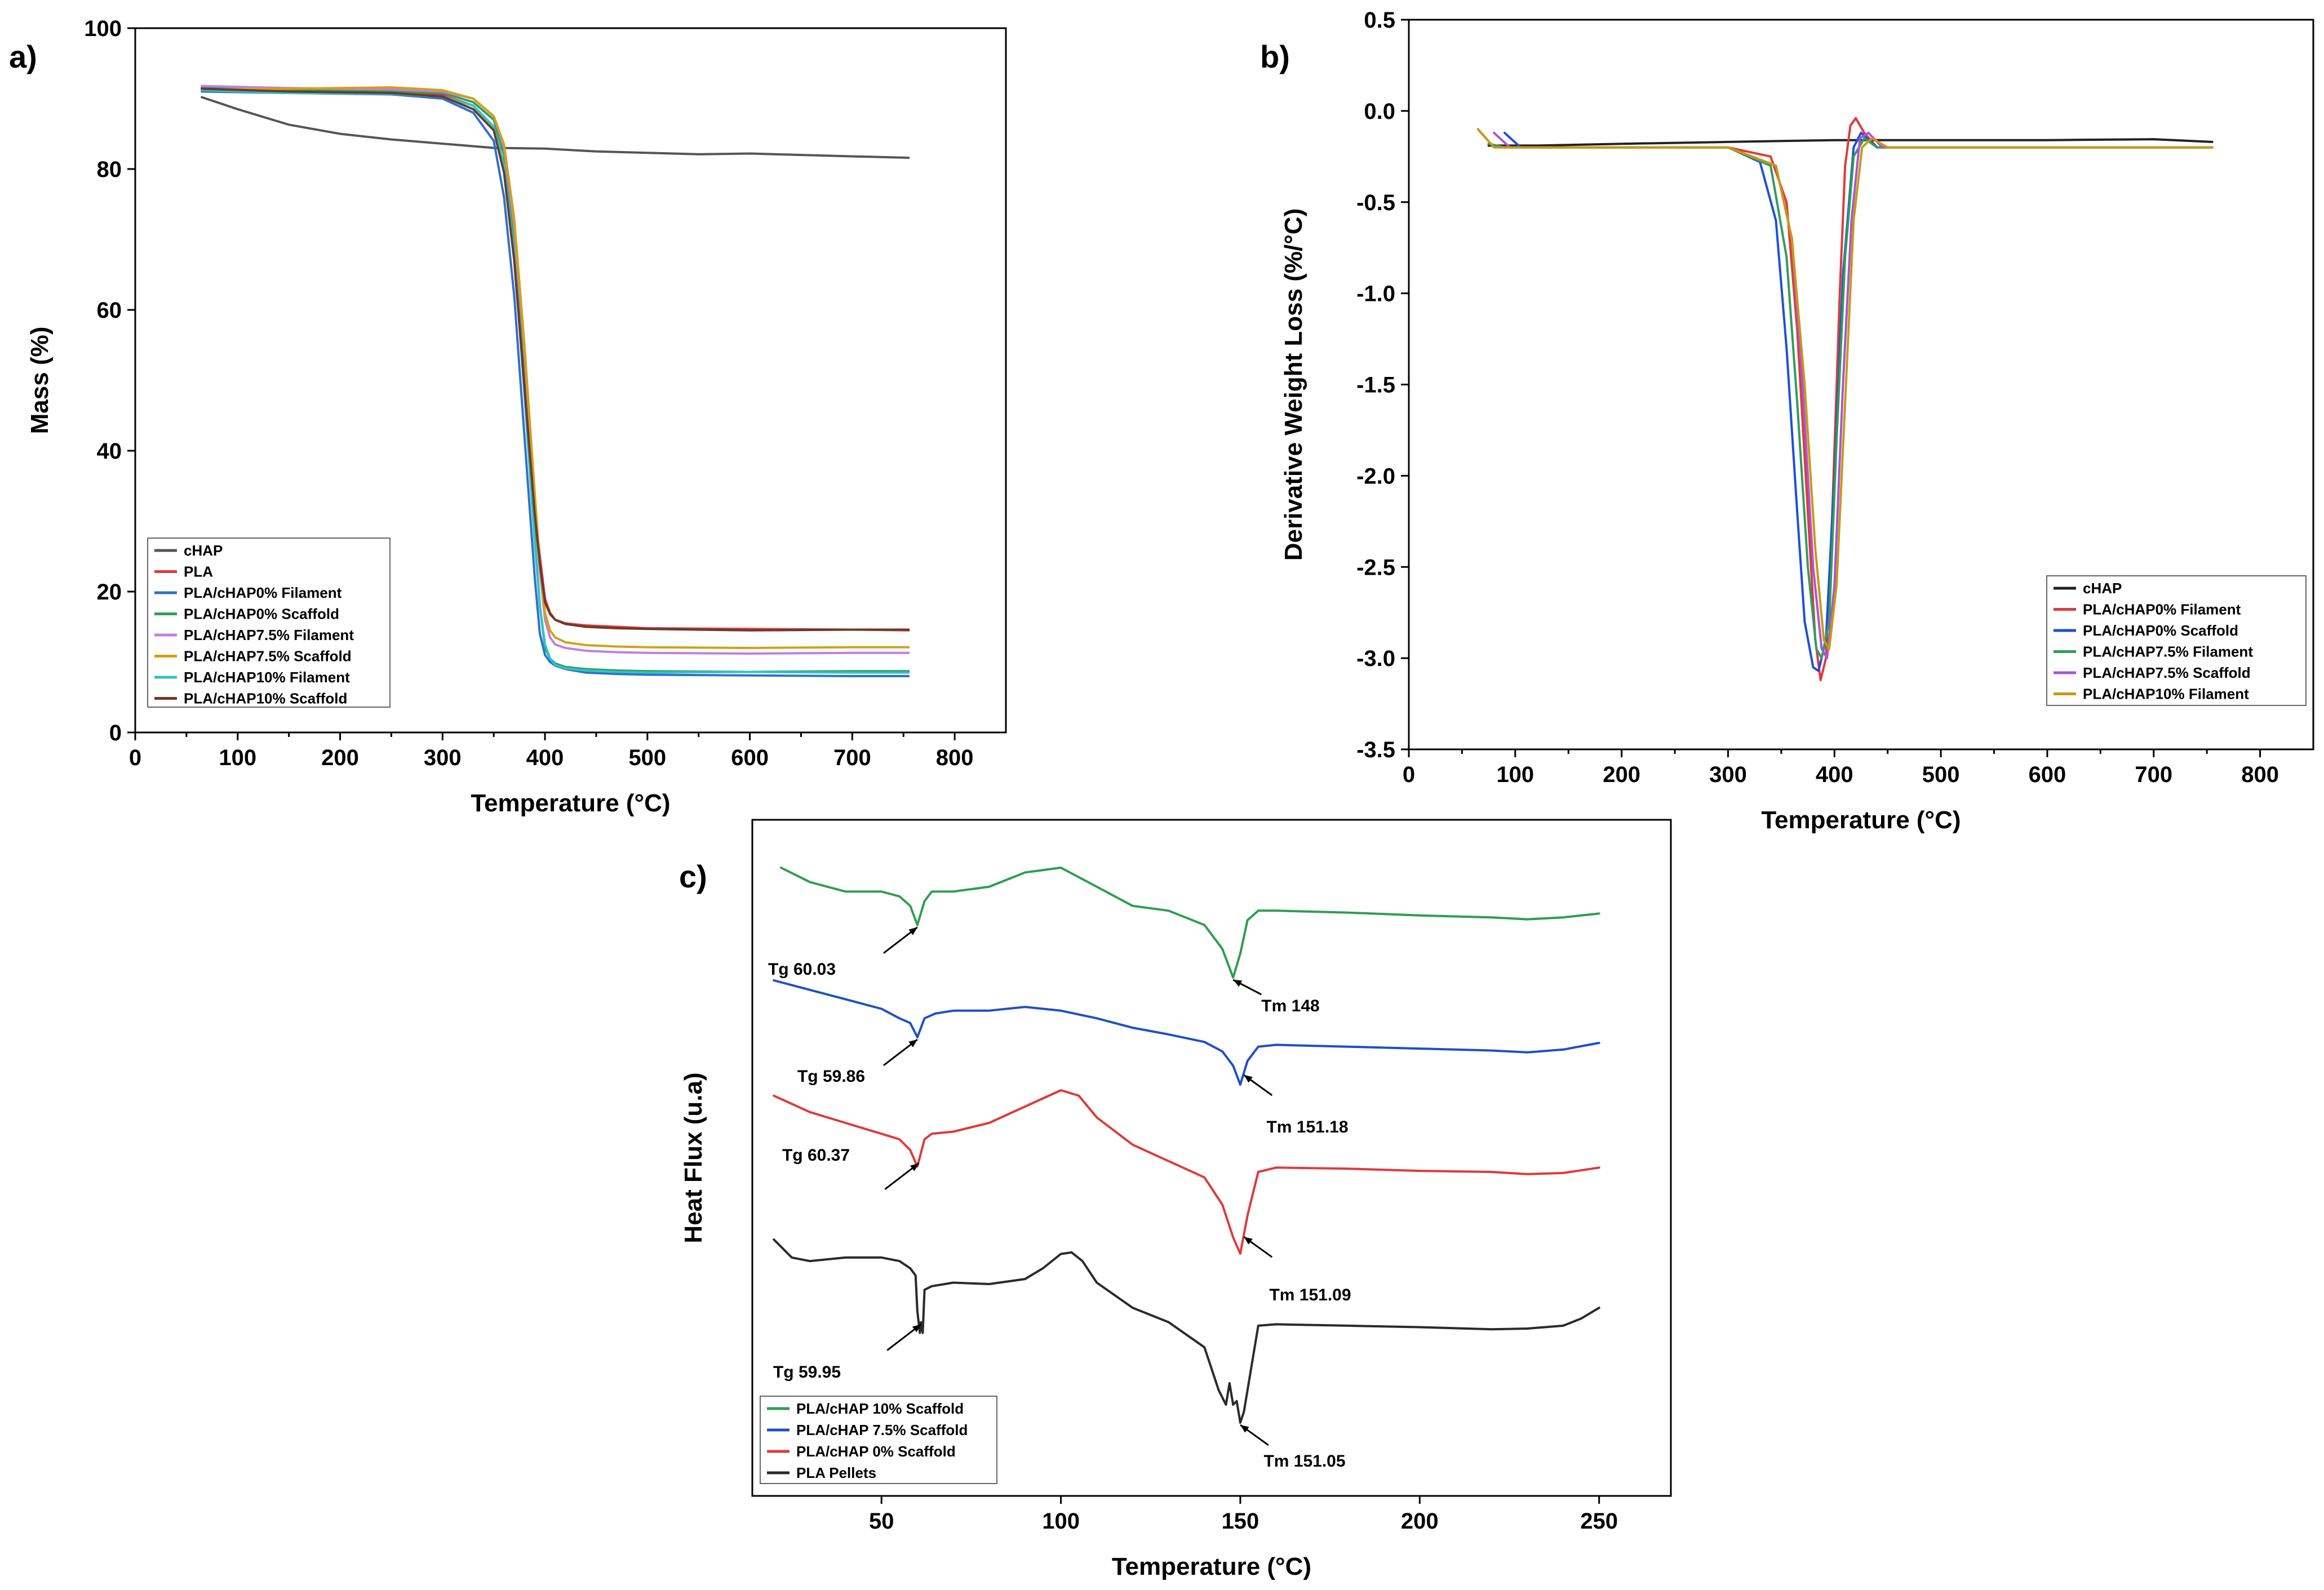 Image resolution: width=2324 pixels, height=1590 pixels. Describe the element at coordinates (109, 169) in the screenshot. I see `y-tick-label: 80` at that location.